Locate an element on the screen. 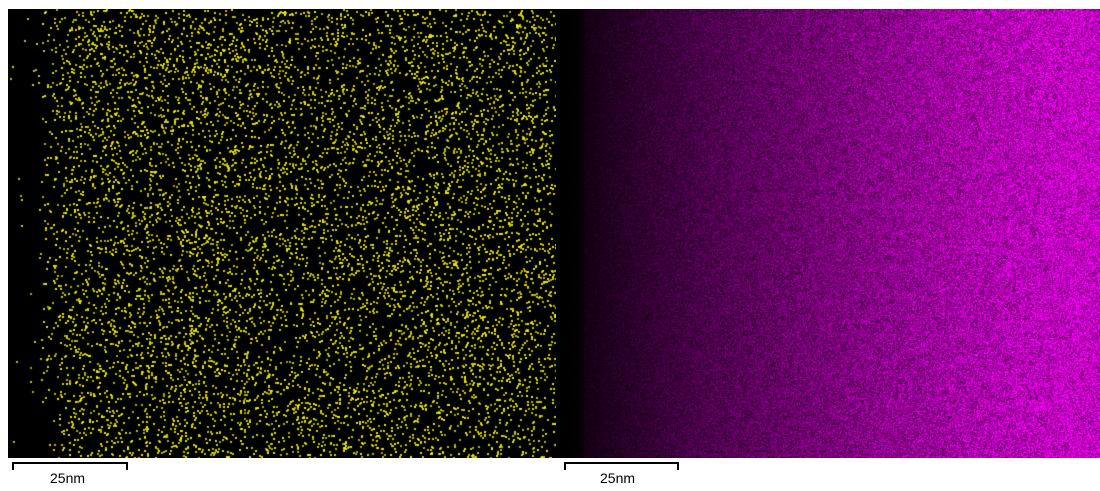 The width and height of the screenshot is (1100, 491). scale-bar-left is located at coordinates (70, 466).